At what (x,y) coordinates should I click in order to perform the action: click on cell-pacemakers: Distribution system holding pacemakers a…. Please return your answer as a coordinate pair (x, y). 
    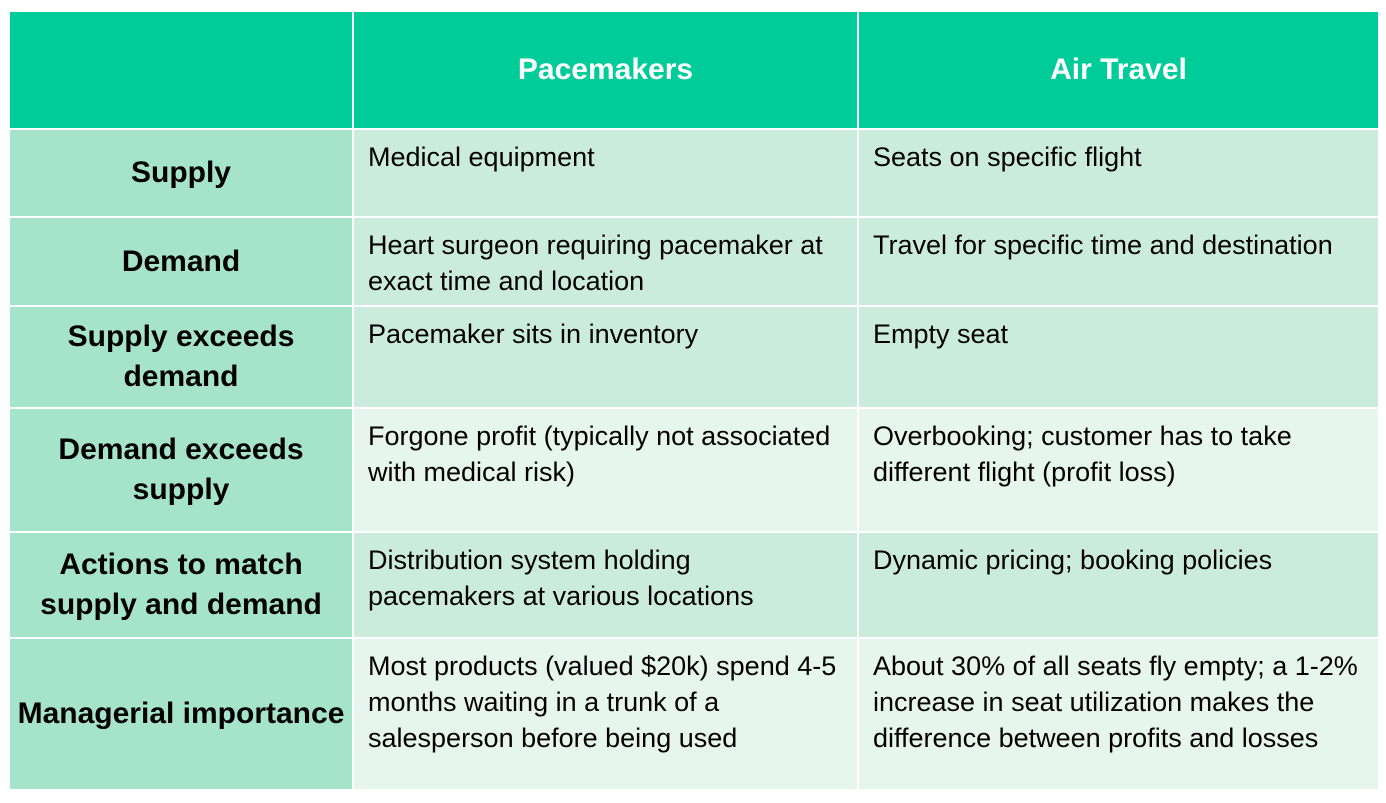
    Looking at the image, I should click on (605, 585).